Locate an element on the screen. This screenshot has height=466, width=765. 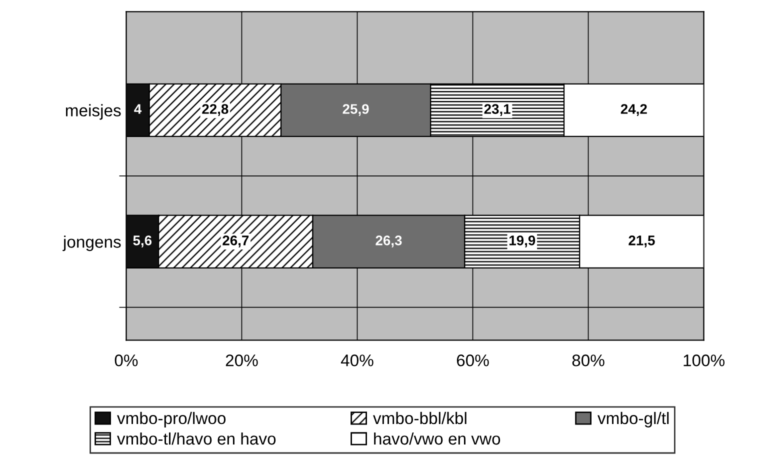
data-label: 24,2 is located at coordinates (633, 110).